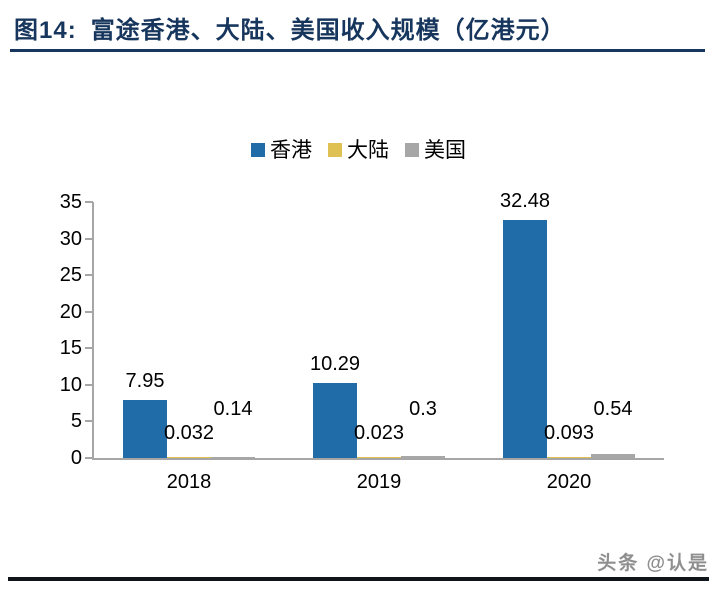 The image size is (717, 590). I want to click on legend-label: 美国, so click(445, 149).